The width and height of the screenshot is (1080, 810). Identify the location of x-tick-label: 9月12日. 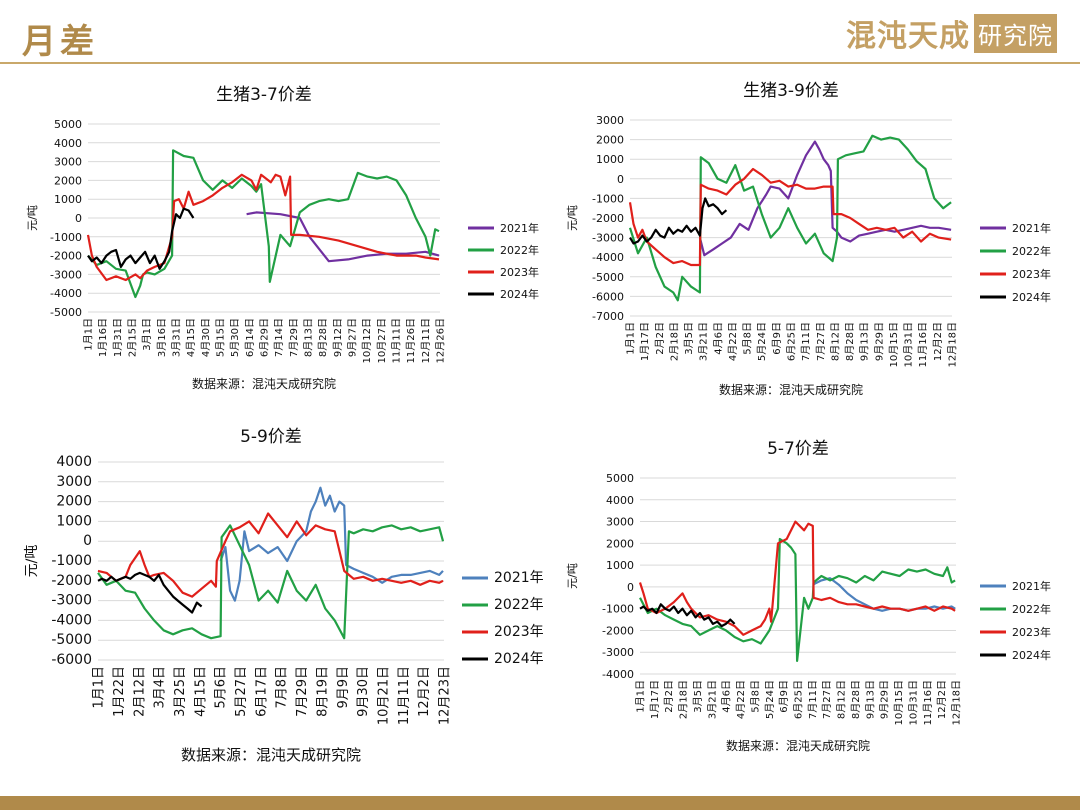
(338, 337).